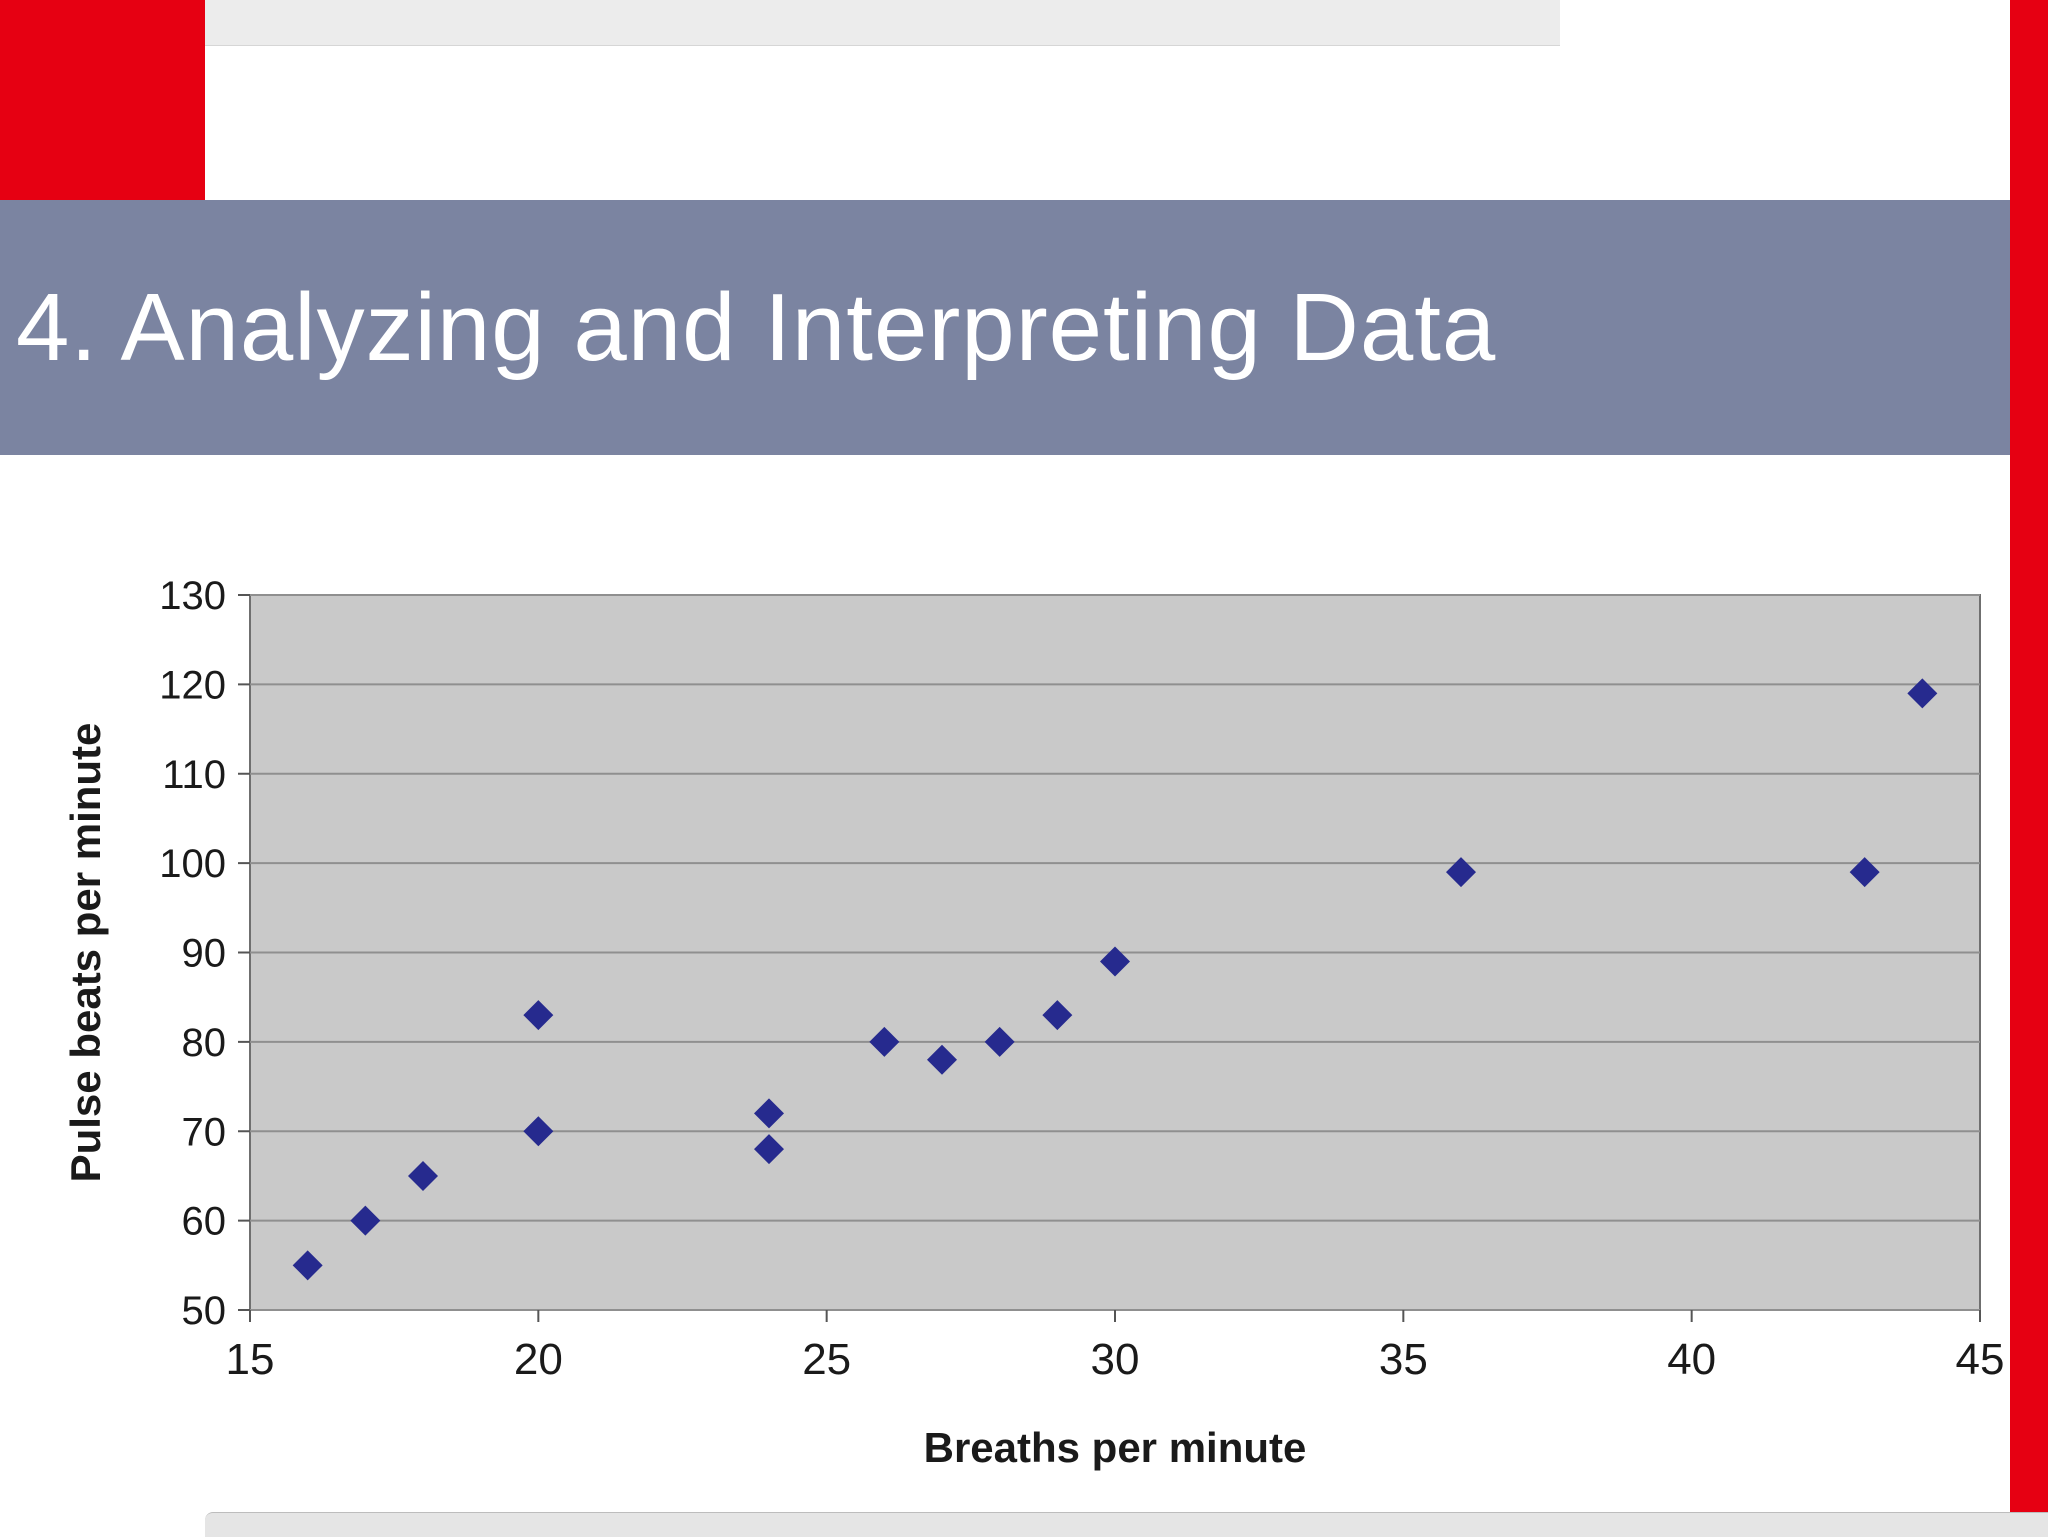  I want to click on red-right-edge, so click(2029, 768).